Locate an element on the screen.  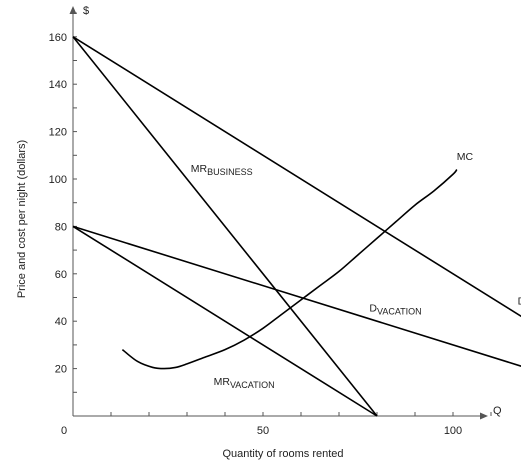
series-label-d_business: DBUSINESS is located at coordinates (519, 303).